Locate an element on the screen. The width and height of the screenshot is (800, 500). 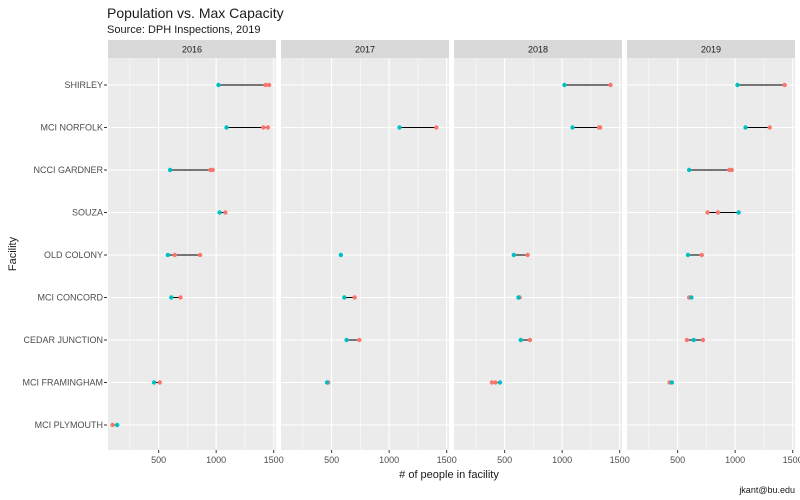
y-tick-label: NCCI GARDNER is located at coordinates (68, 170).